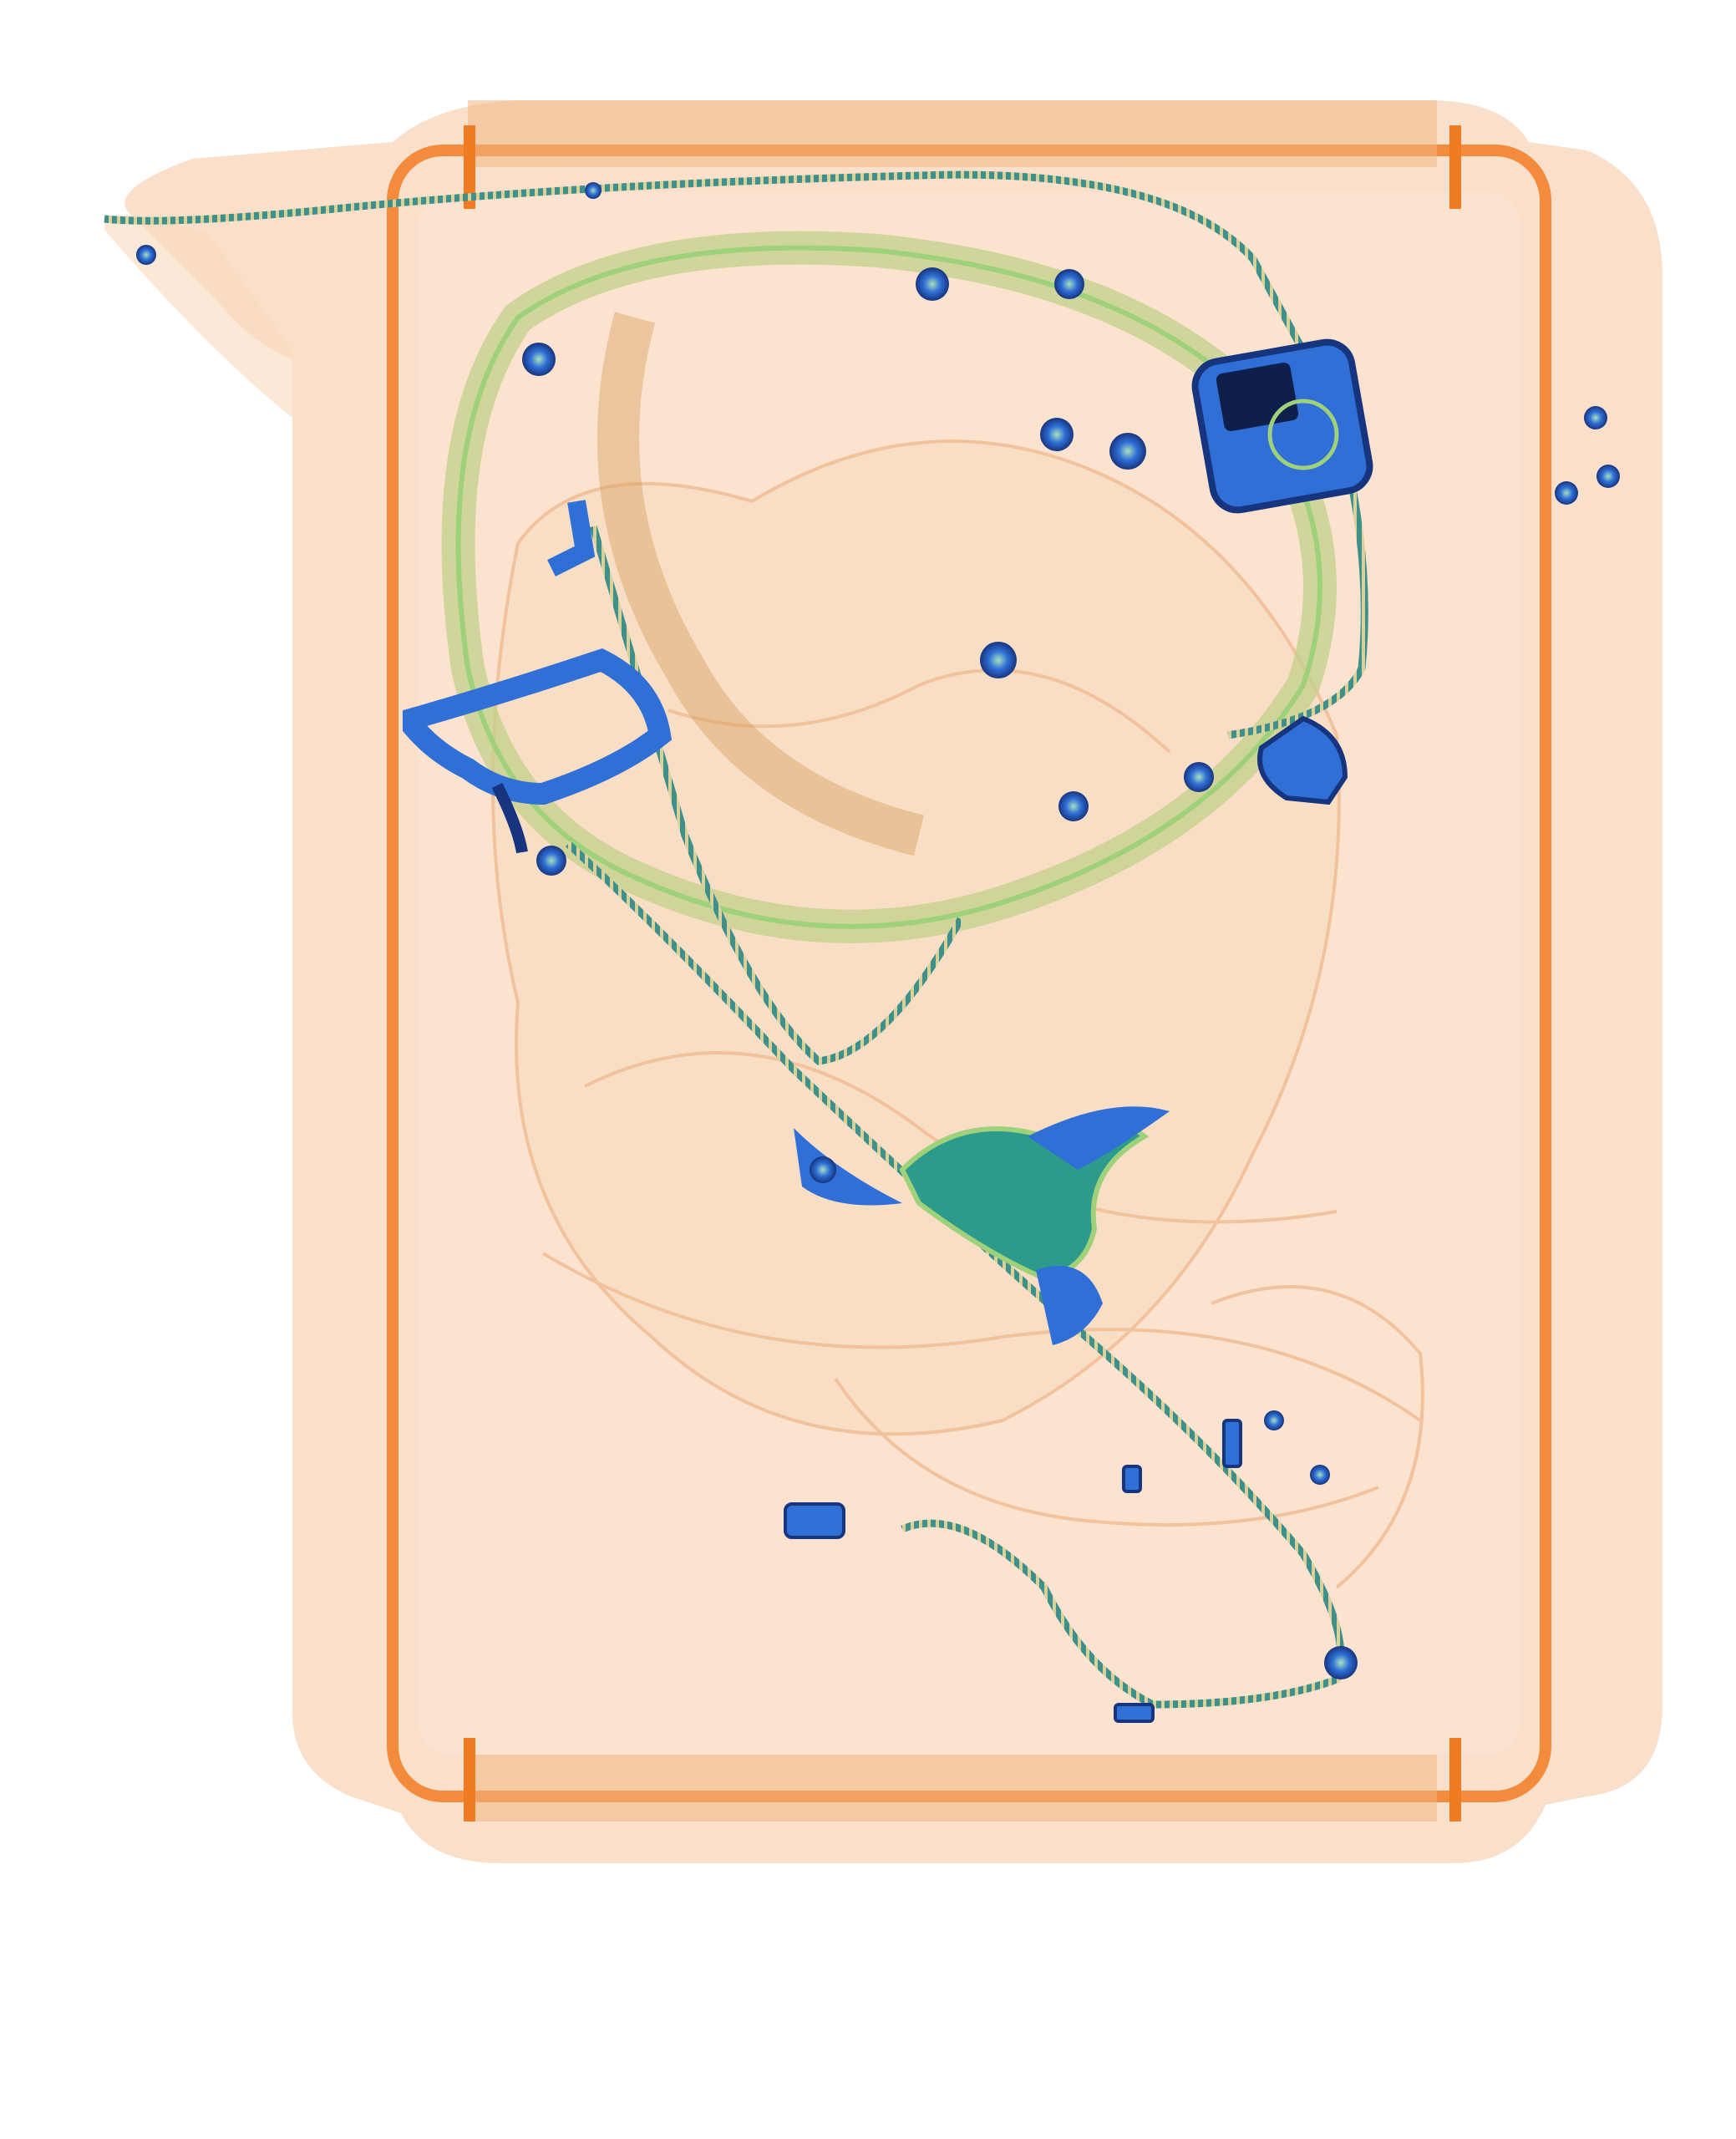 This screenshot has height=2139, width=1736. I want to click on buckle-clamp, so click(538, 677).